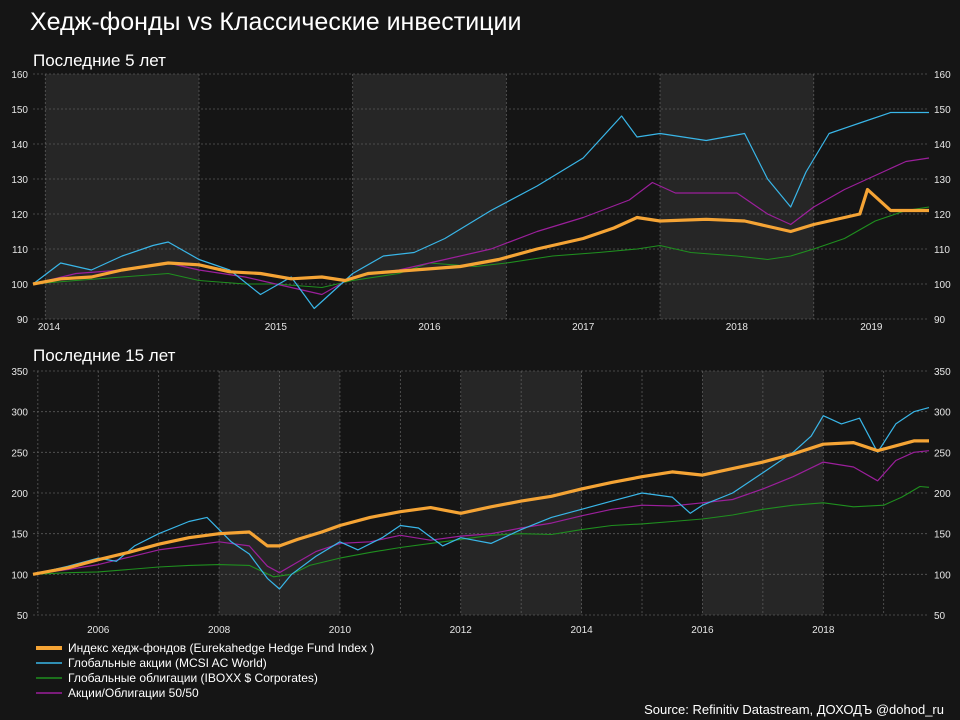  Describe the element at coordinates (19, 372) in the screenshot. I see `y-tick-label-left: 350` at that location.